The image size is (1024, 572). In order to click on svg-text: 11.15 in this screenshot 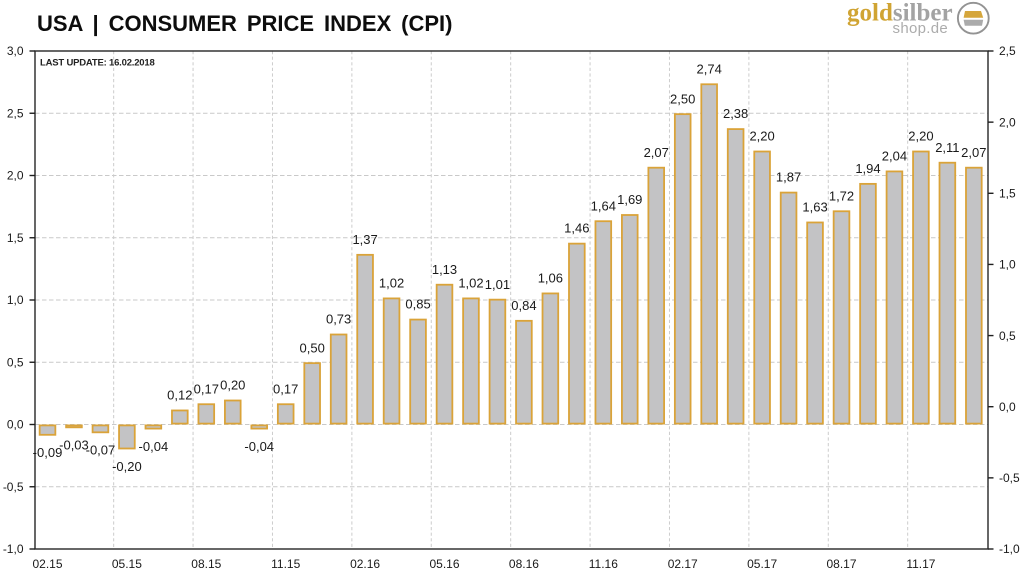, I will do `click(285, 564)`.